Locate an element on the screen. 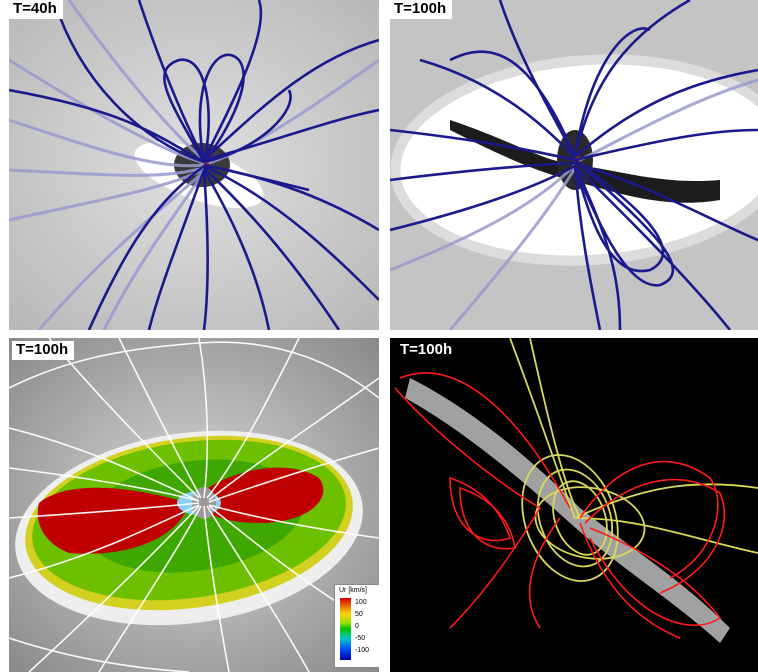 The height and width of the screenshot is (672, 758). colorbar-tick: 50 is located at coordinates (359, 614).